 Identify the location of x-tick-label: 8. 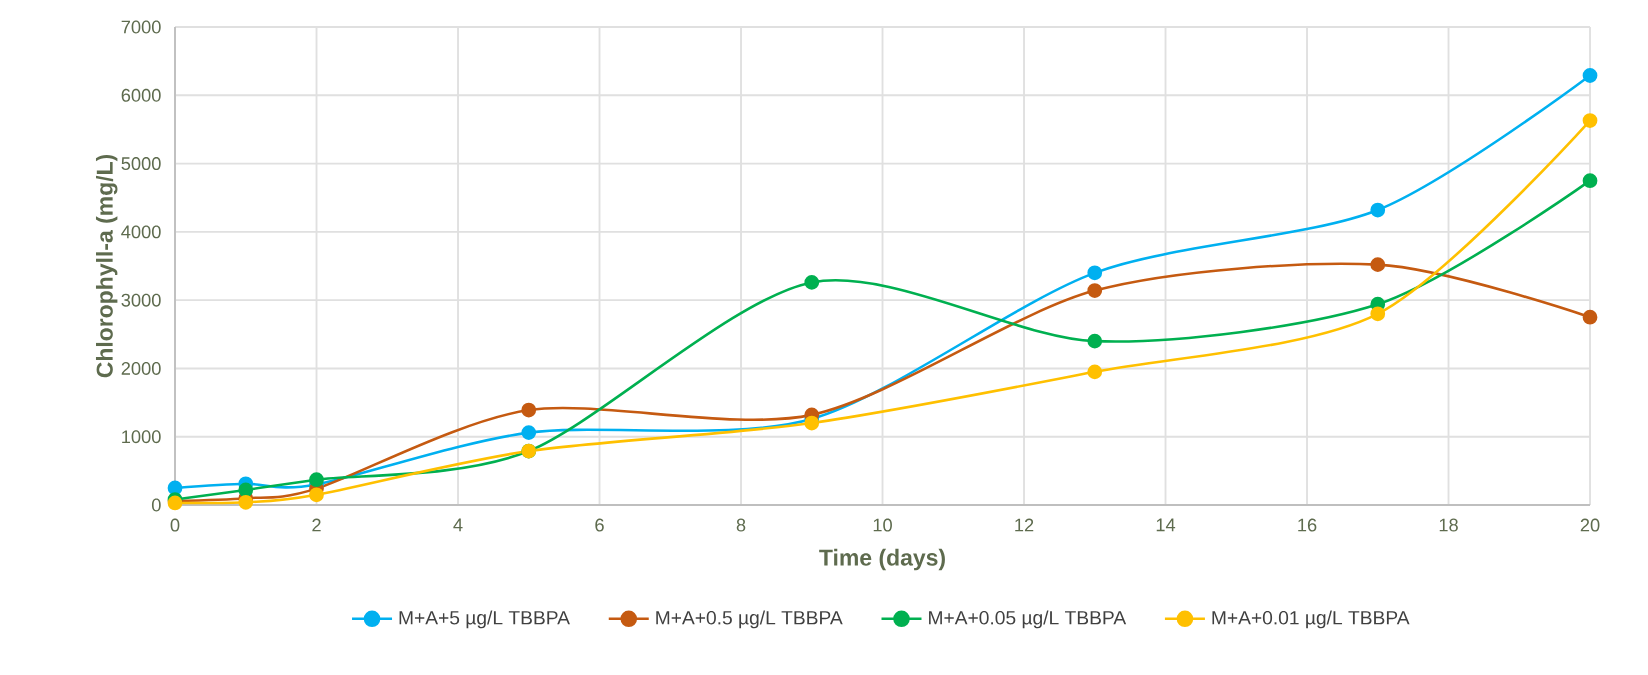
(741, 525).